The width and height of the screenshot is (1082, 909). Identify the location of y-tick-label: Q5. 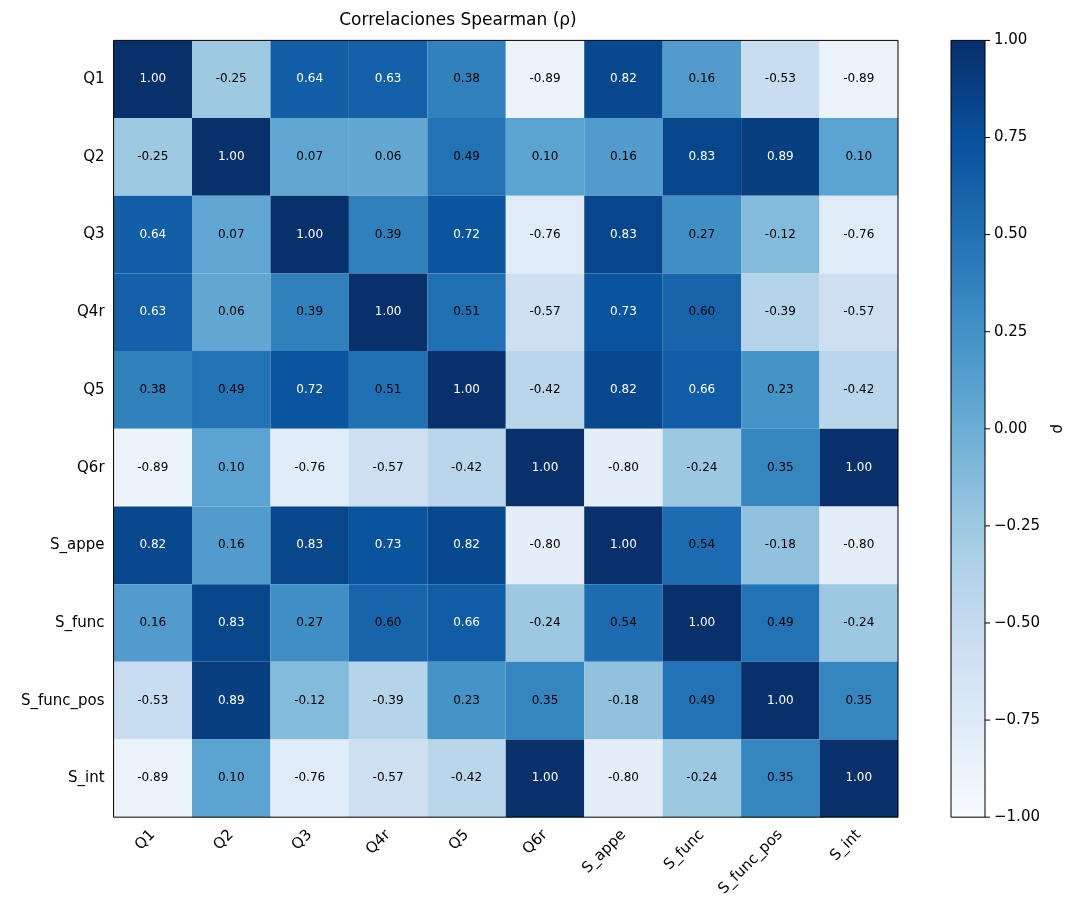
(94, 388).